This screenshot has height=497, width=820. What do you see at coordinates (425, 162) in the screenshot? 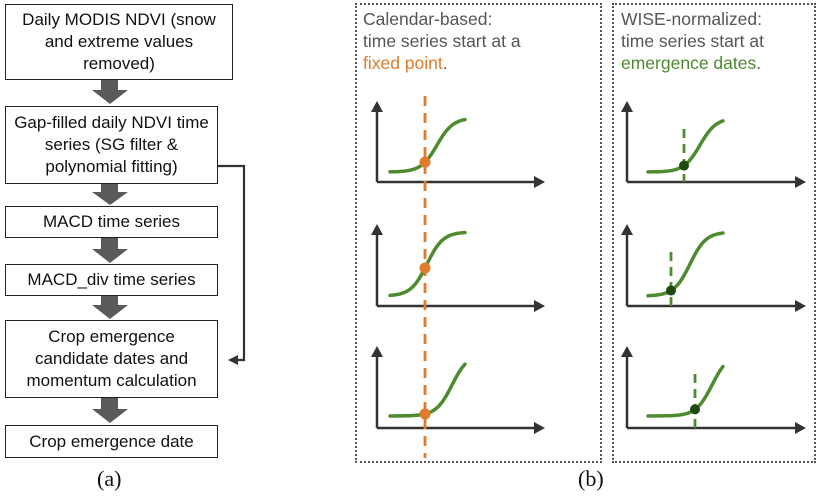
I see `calendar-plot-1-fixed-point-marker` at bounding box center [425, 162].